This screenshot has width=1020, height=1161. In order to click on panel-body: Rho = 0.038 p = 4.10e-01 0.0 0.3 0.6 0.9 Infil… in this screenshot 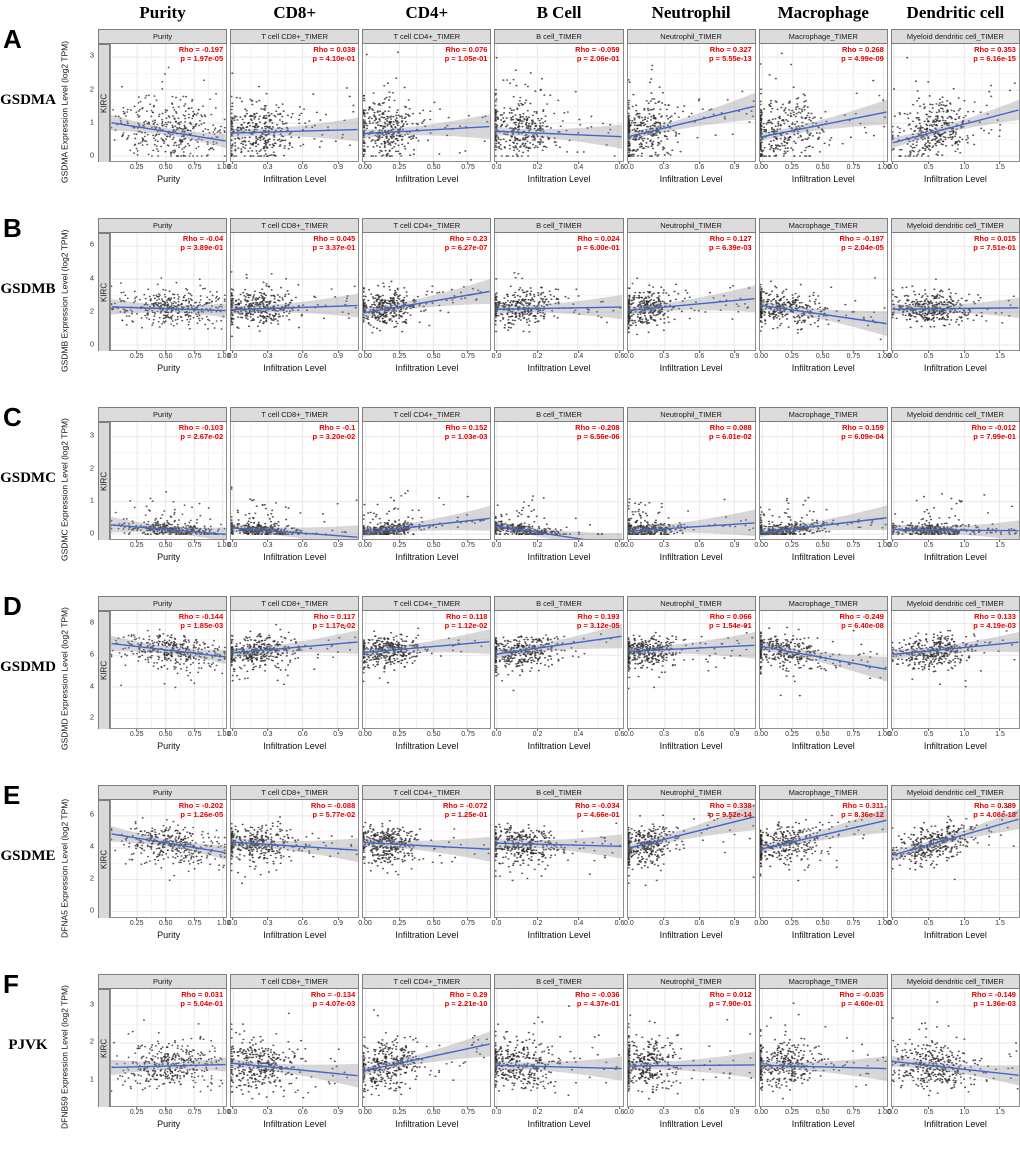, I will do `click(294, 115)`.